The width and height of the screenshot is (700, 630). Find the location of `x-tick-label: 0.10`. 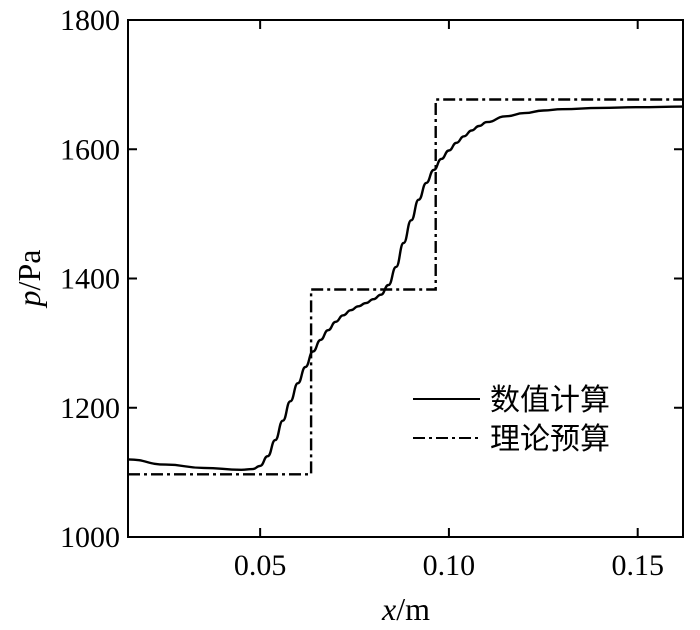

x-tick-label: 0.10 is located at coordinates (449, 565).